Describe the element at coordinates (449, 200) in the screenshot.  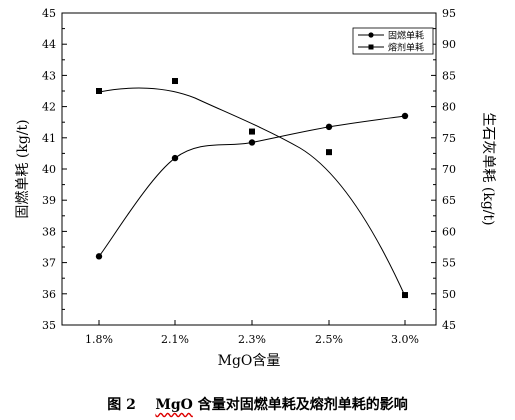
I see `right-tick-label: 65` at that location.